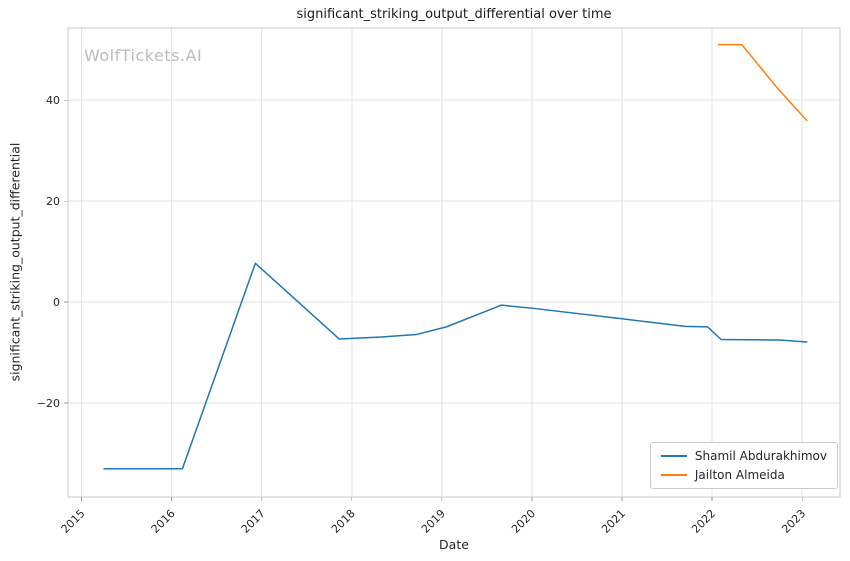 The image size is (850, 561). I want to click on x-axis-label: Date, so click(454, 544).